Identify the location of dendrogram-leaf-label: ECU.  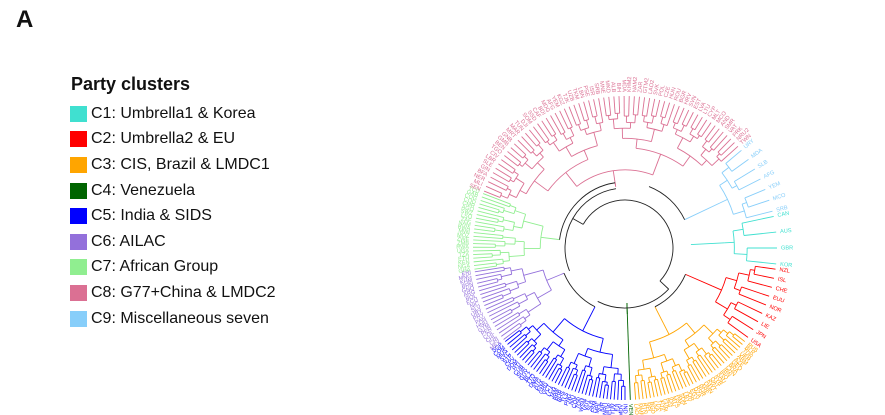
(472, 302).